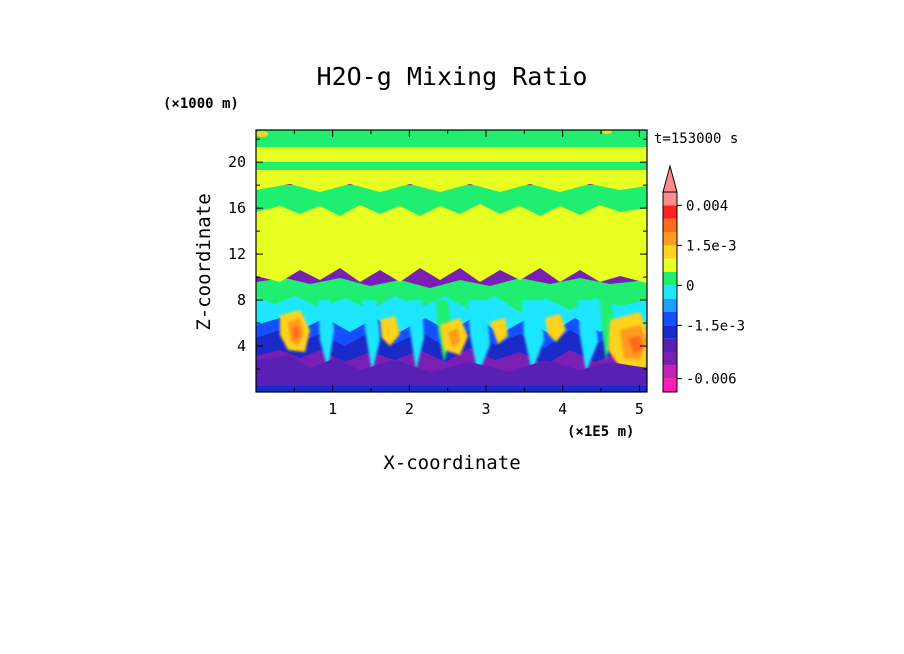  What do you see at coordinates (639, 409) in the screenshot?
I see `x-tick-label: 5` at bounding box center [639, 409].